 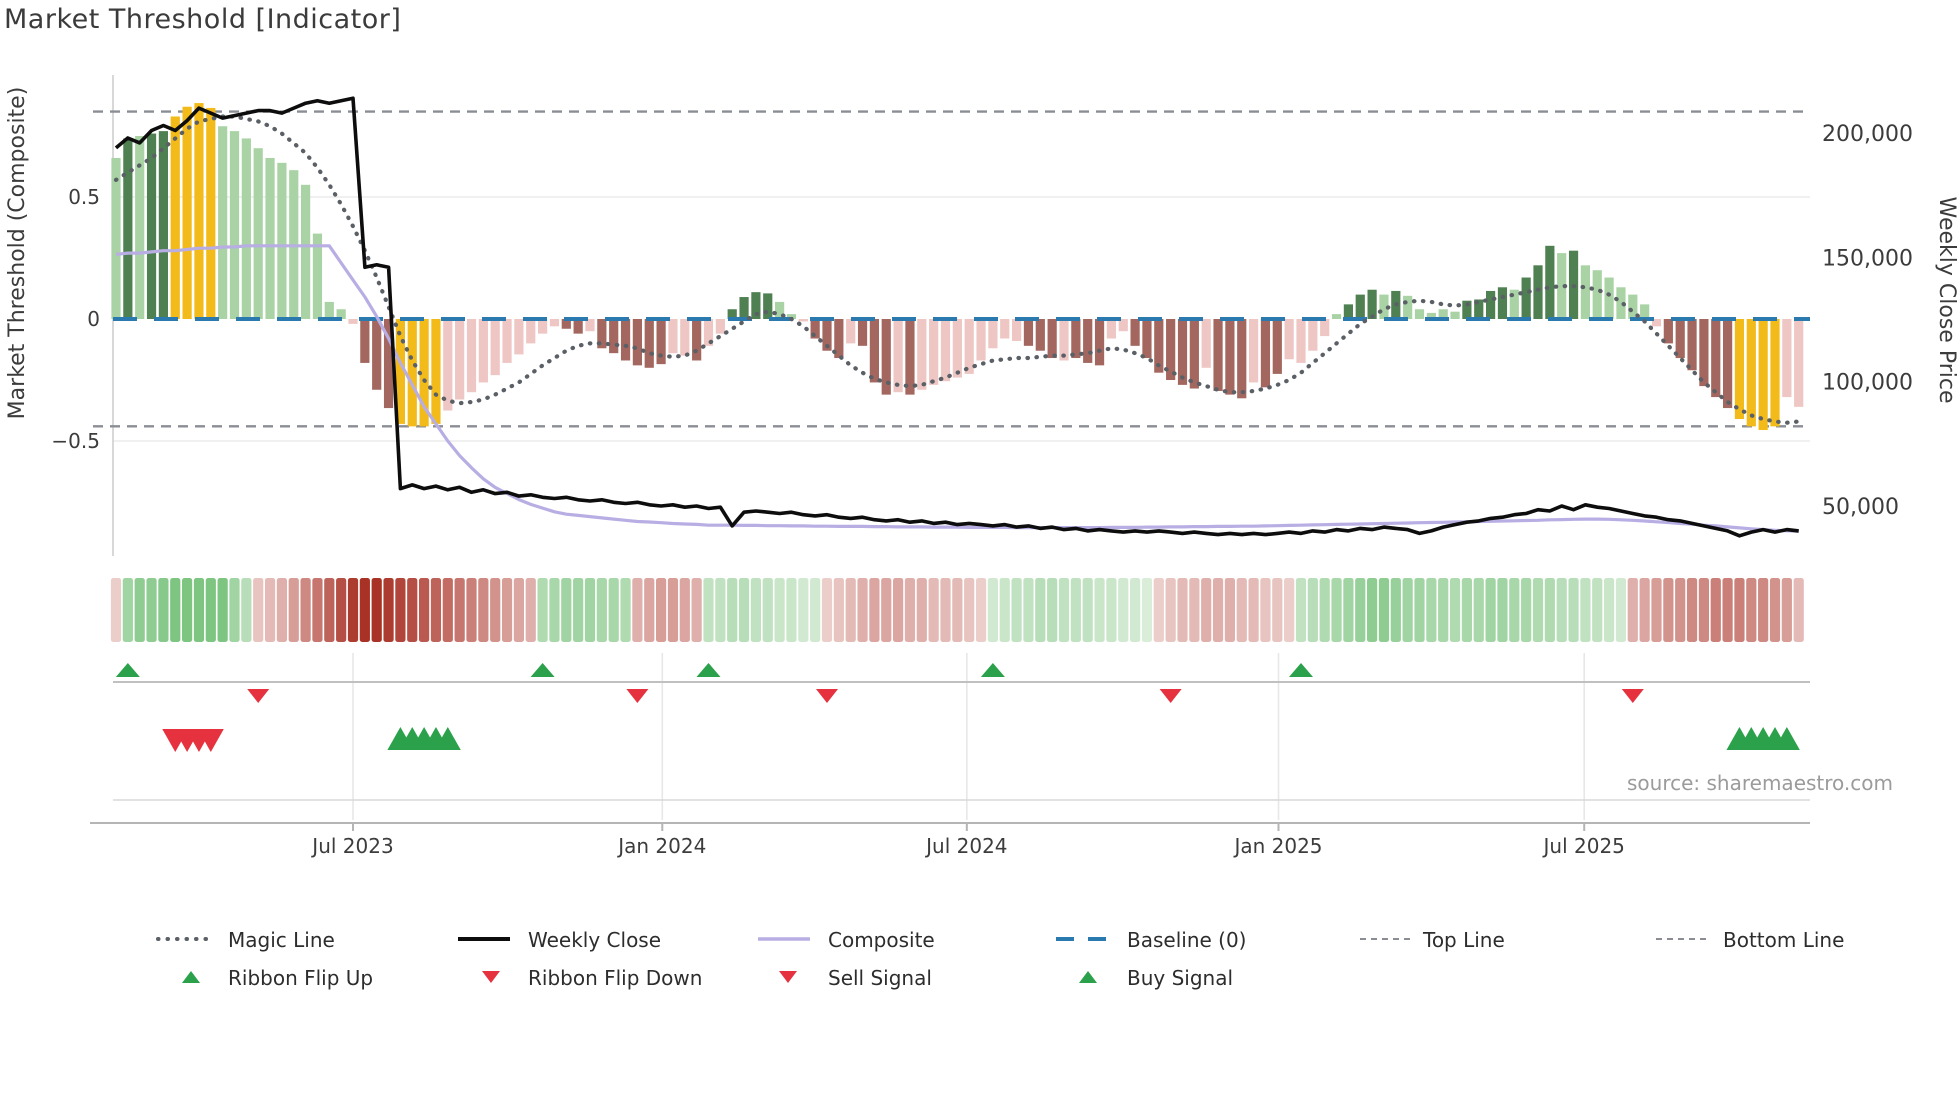 What do you see at coordinates (351, 846) in the screenshot?
I see `x-tick-label: Jul 2023` at bounding box center [351, 846].